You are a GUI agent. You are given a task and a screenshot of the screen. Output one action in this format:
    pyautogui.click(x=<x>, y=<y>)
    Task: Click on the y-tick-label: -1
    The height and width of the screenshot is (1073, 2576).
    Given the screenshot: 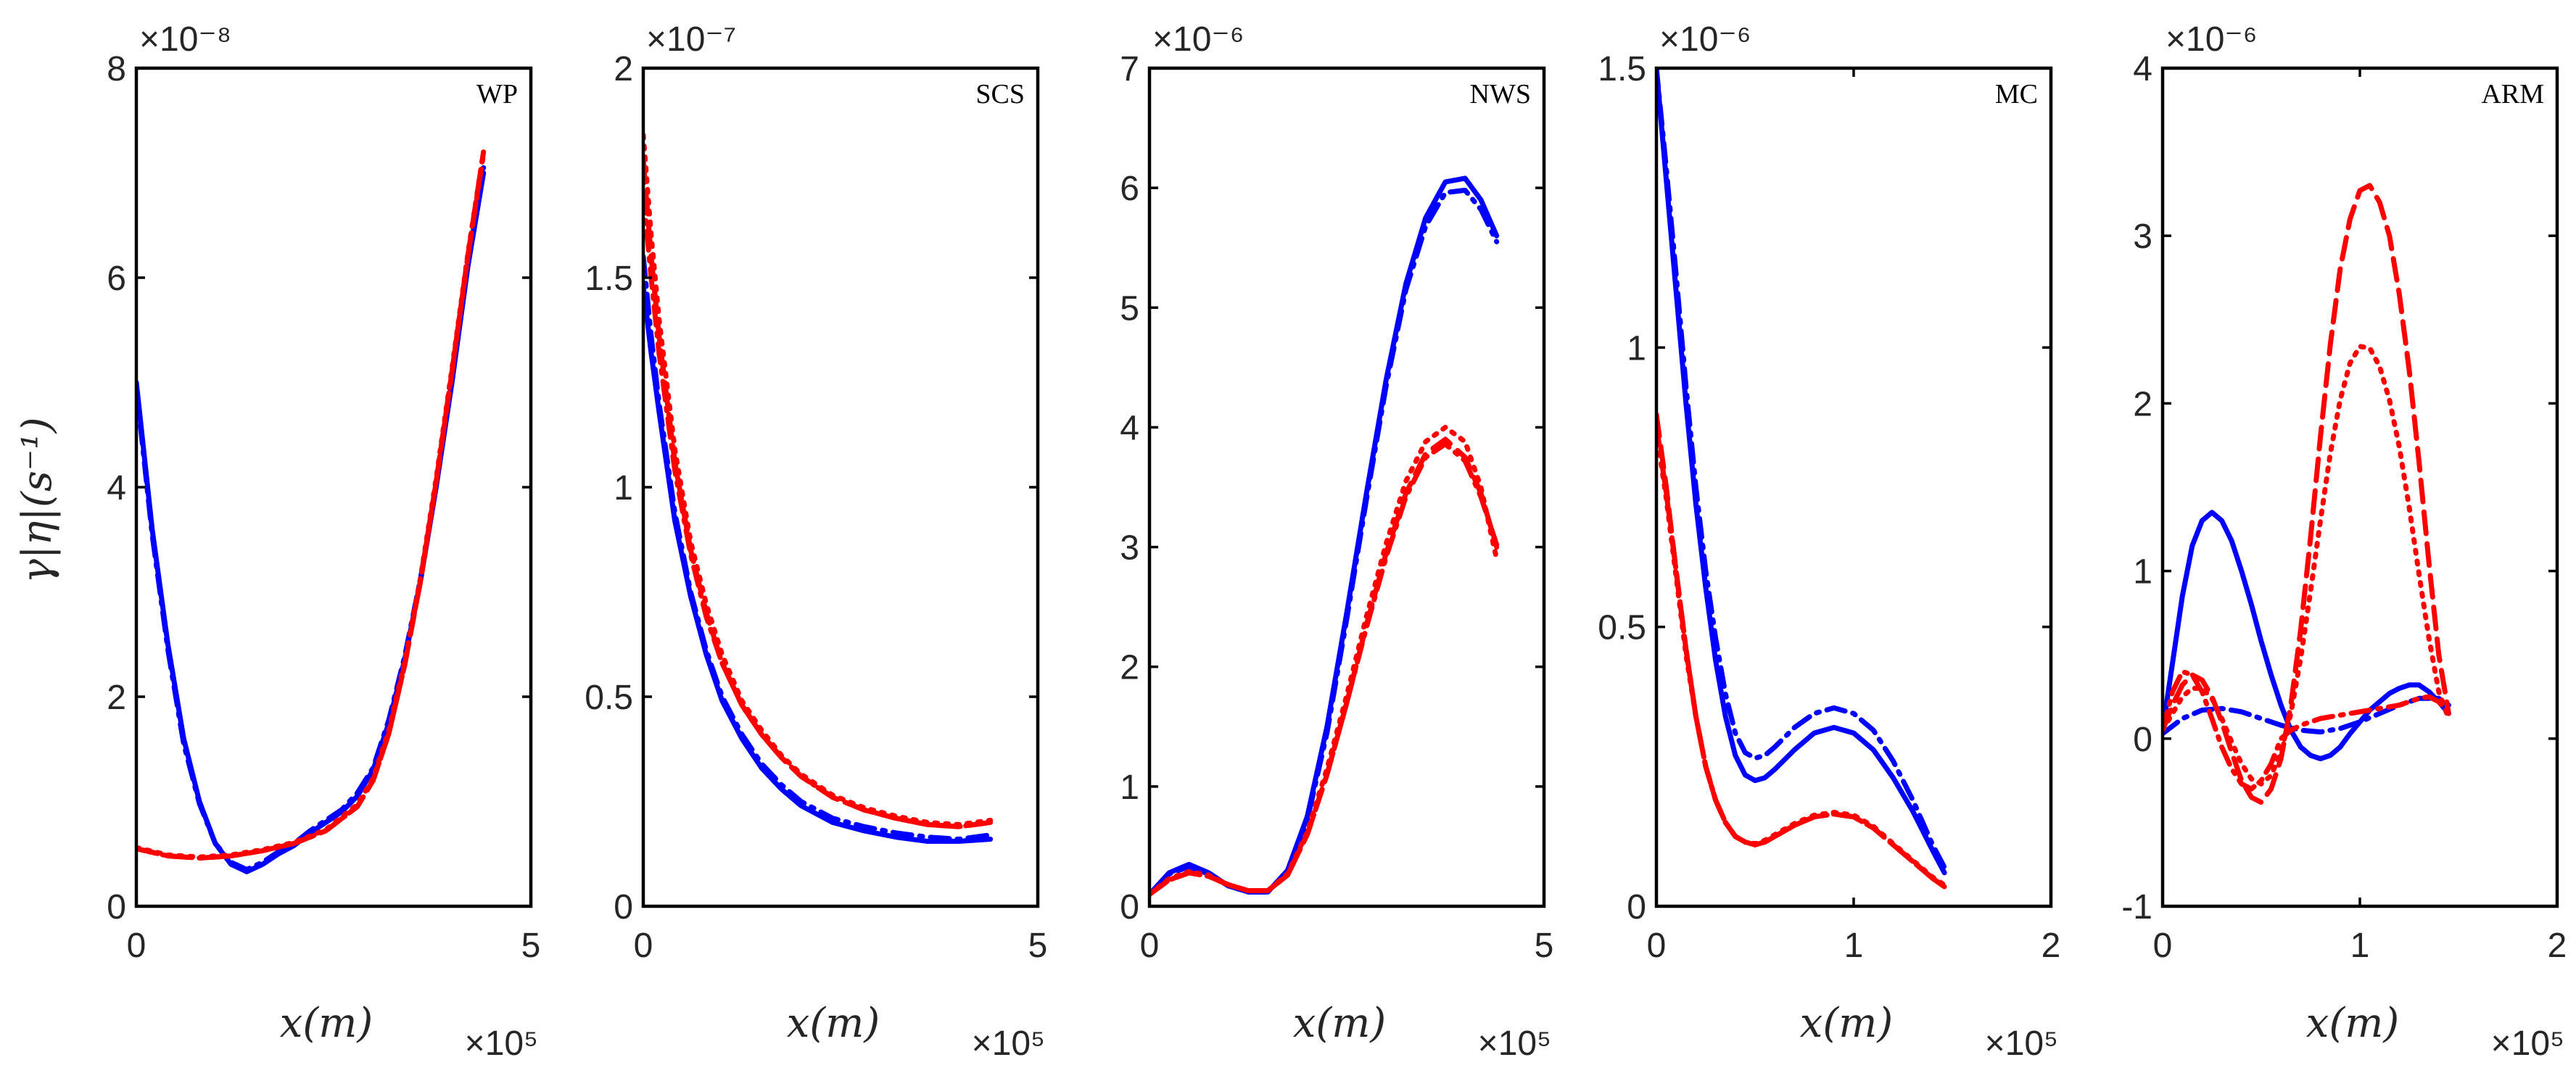 What is the action you would take?
    pyautogui.click(x=2136, y=908)
    